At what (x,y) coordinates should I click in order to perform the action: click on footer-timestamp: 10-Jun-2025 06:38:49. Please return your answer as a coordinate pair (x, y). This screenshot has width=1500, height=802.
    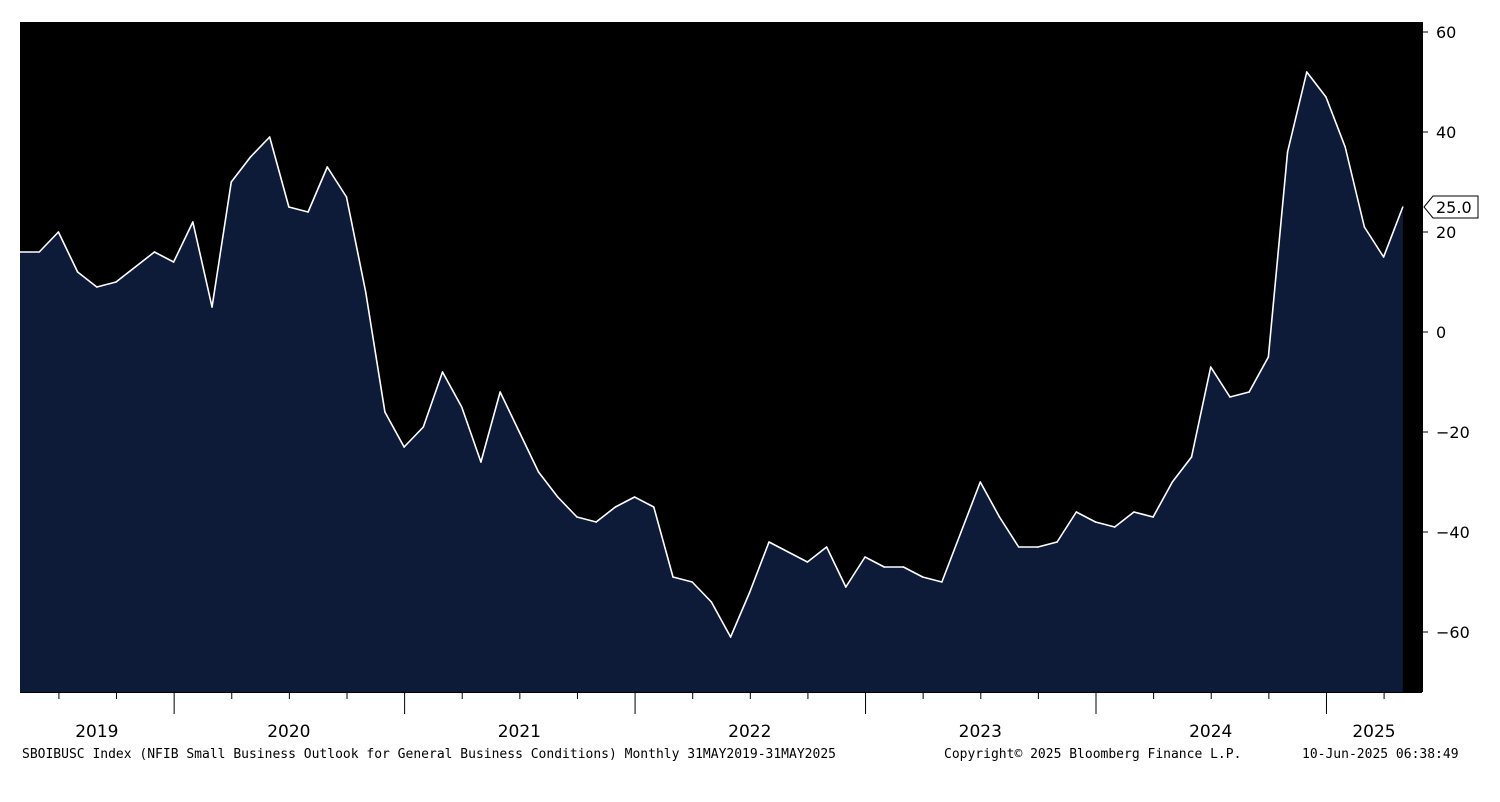
    Looking at the image, I should click on (1380, 754).